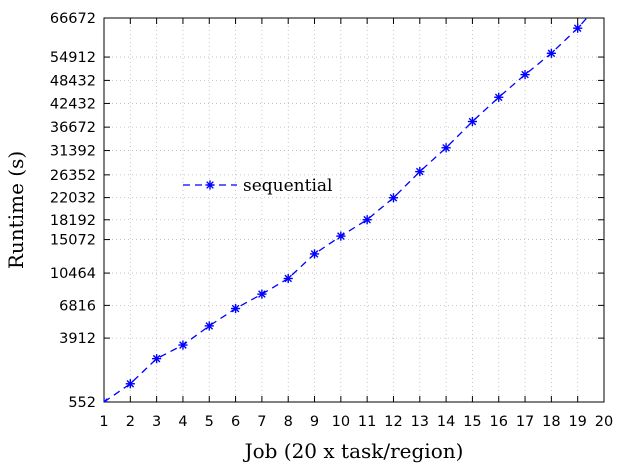  I want to click on x-tick-label: 9, so click(314, 422).